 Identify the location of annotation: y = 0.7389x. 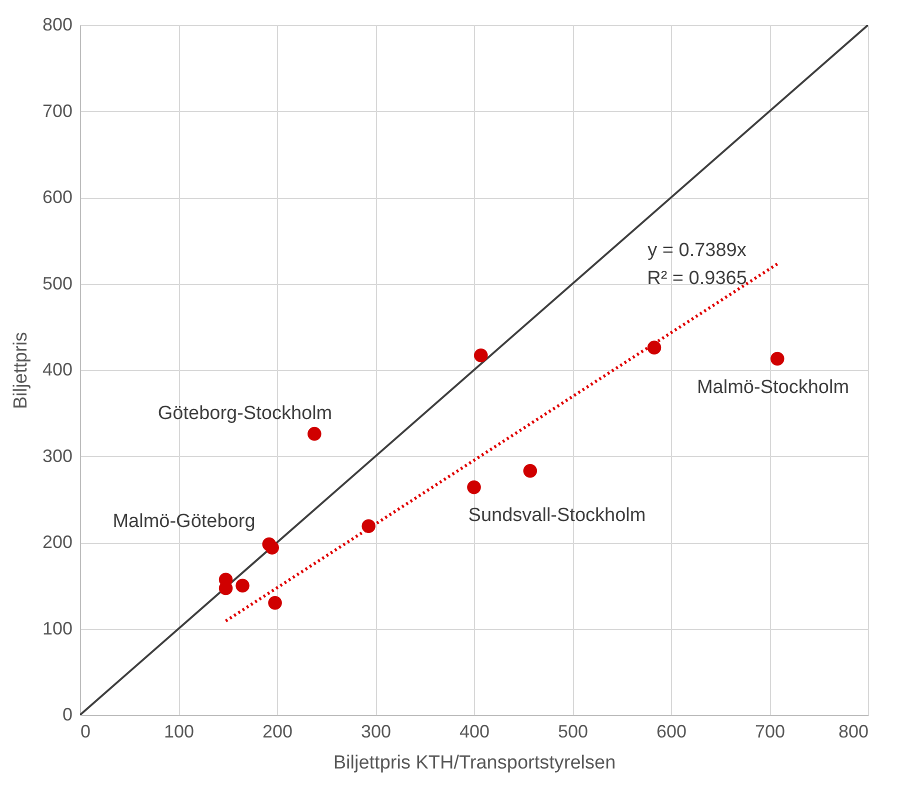
(697, 250).